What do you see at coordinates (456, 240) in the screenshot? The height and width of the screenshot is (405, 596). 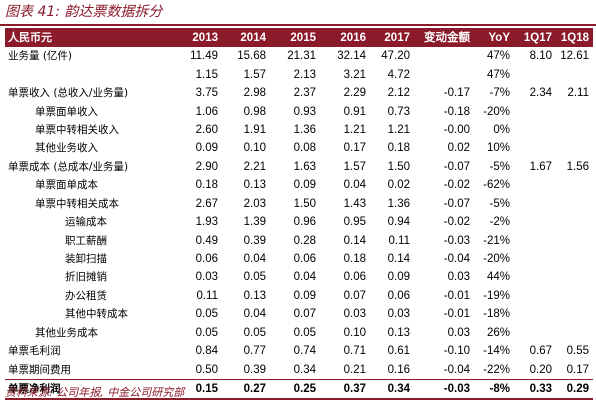 I see `value-cell: -0.03` at bounding box center [456, 240].